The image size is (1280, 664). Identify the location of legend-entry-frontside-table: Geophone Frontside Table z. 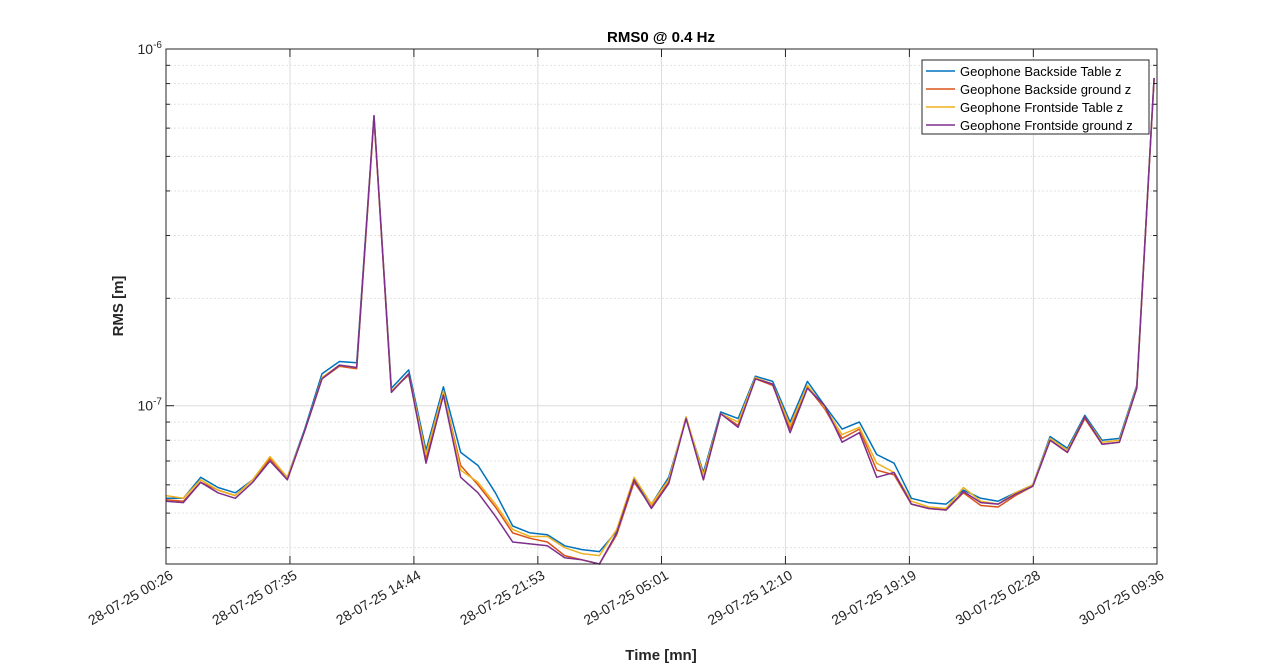
(1041, 107).